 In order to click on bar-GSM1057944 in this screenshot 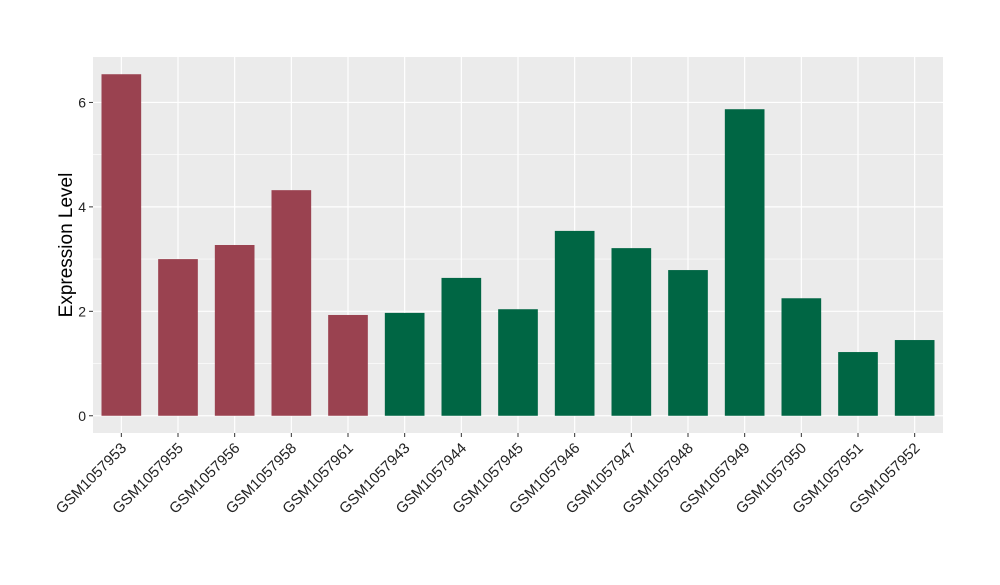, I will do `click(461, 346)`.